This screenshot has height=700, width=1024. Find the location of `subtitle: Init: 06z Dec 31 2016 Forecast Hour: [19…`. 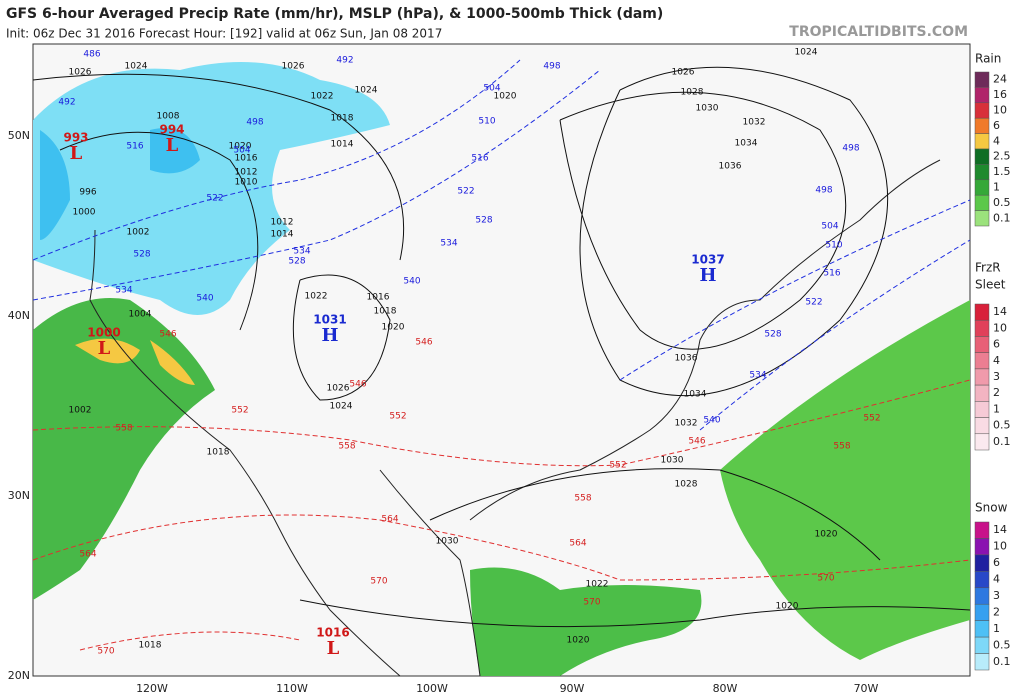

subtitle: Init: 06z Dec 31 2016 Forecast Hour: [19… is located at coordinates (224, 34).